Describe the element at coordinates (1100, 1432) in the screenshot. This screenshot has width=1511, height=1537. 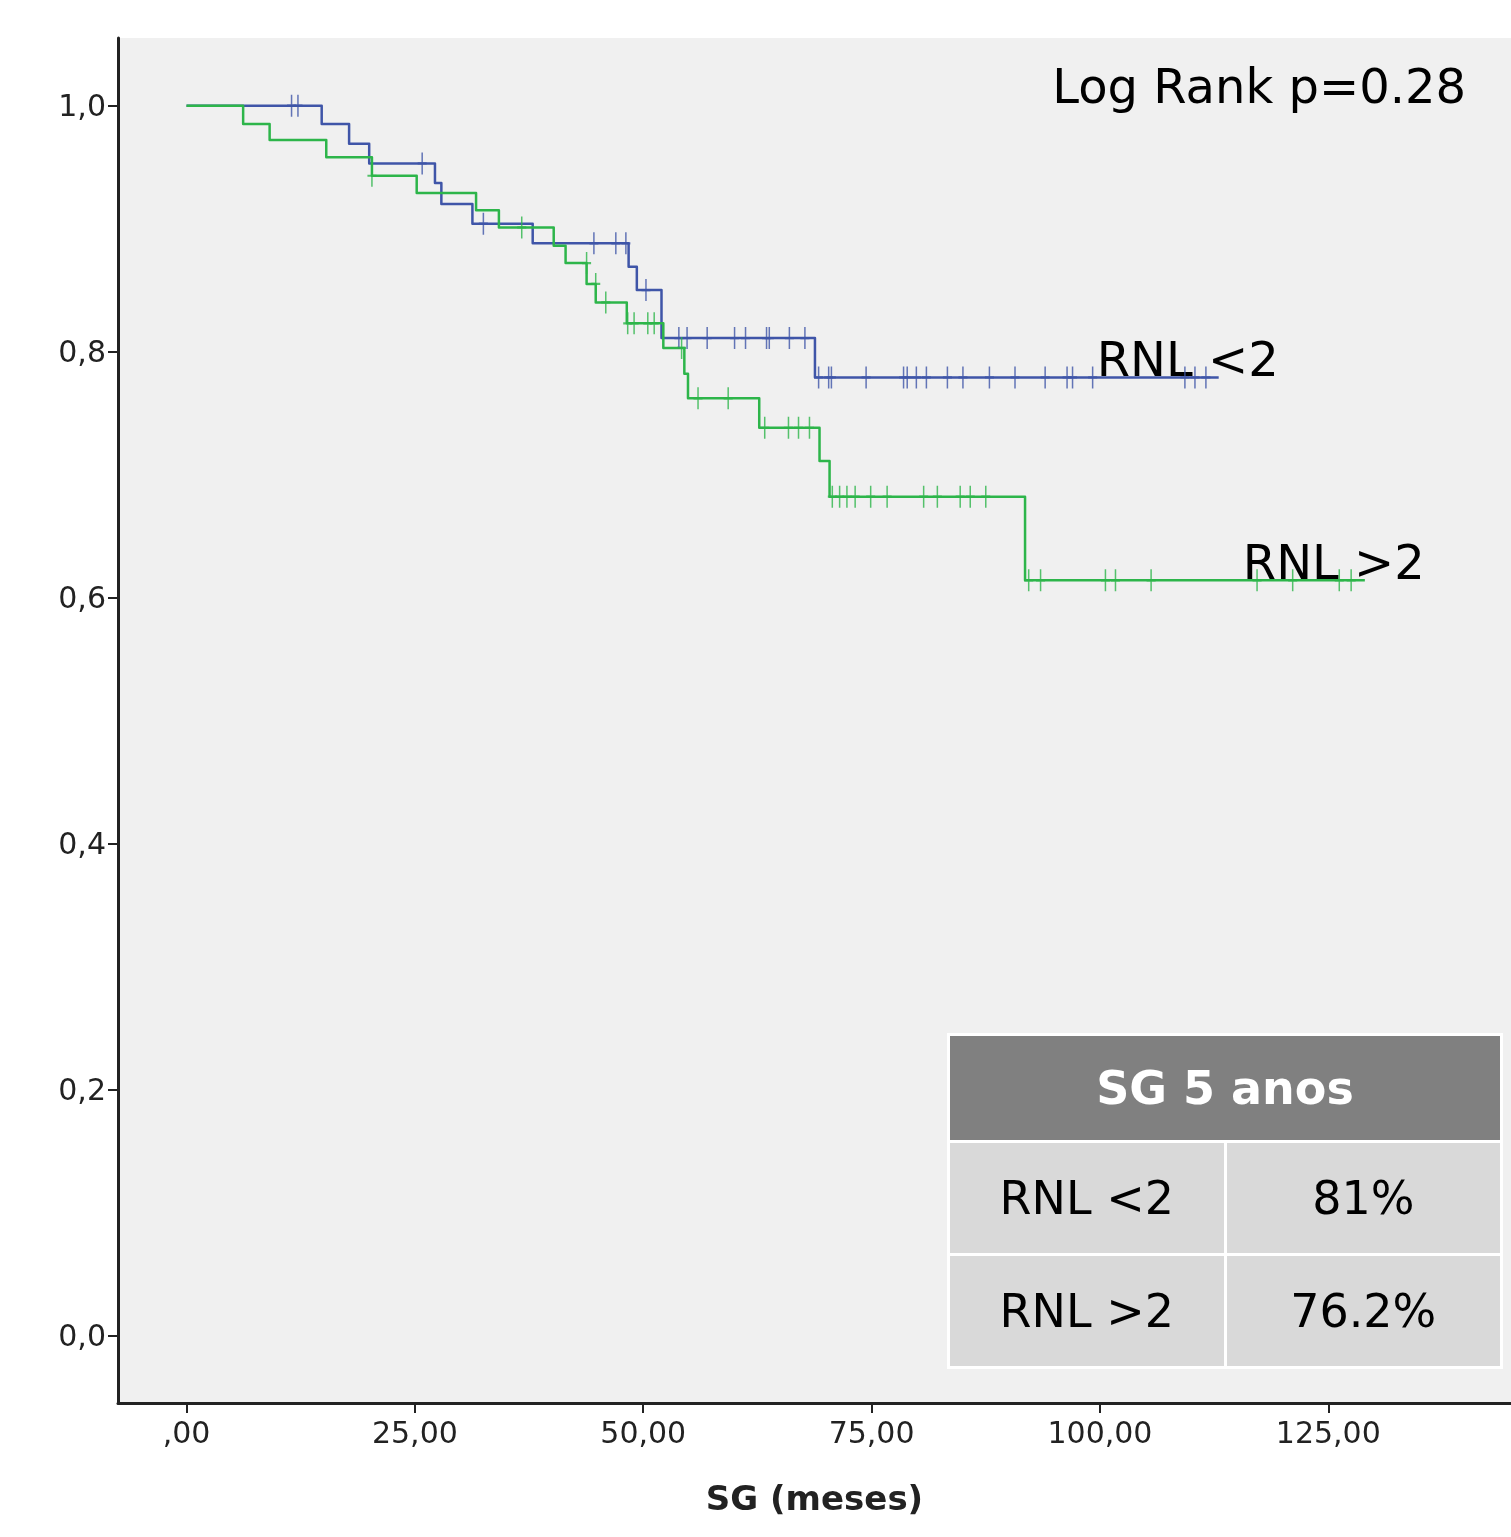
I see `x-tick-label: 100,00` at that location.